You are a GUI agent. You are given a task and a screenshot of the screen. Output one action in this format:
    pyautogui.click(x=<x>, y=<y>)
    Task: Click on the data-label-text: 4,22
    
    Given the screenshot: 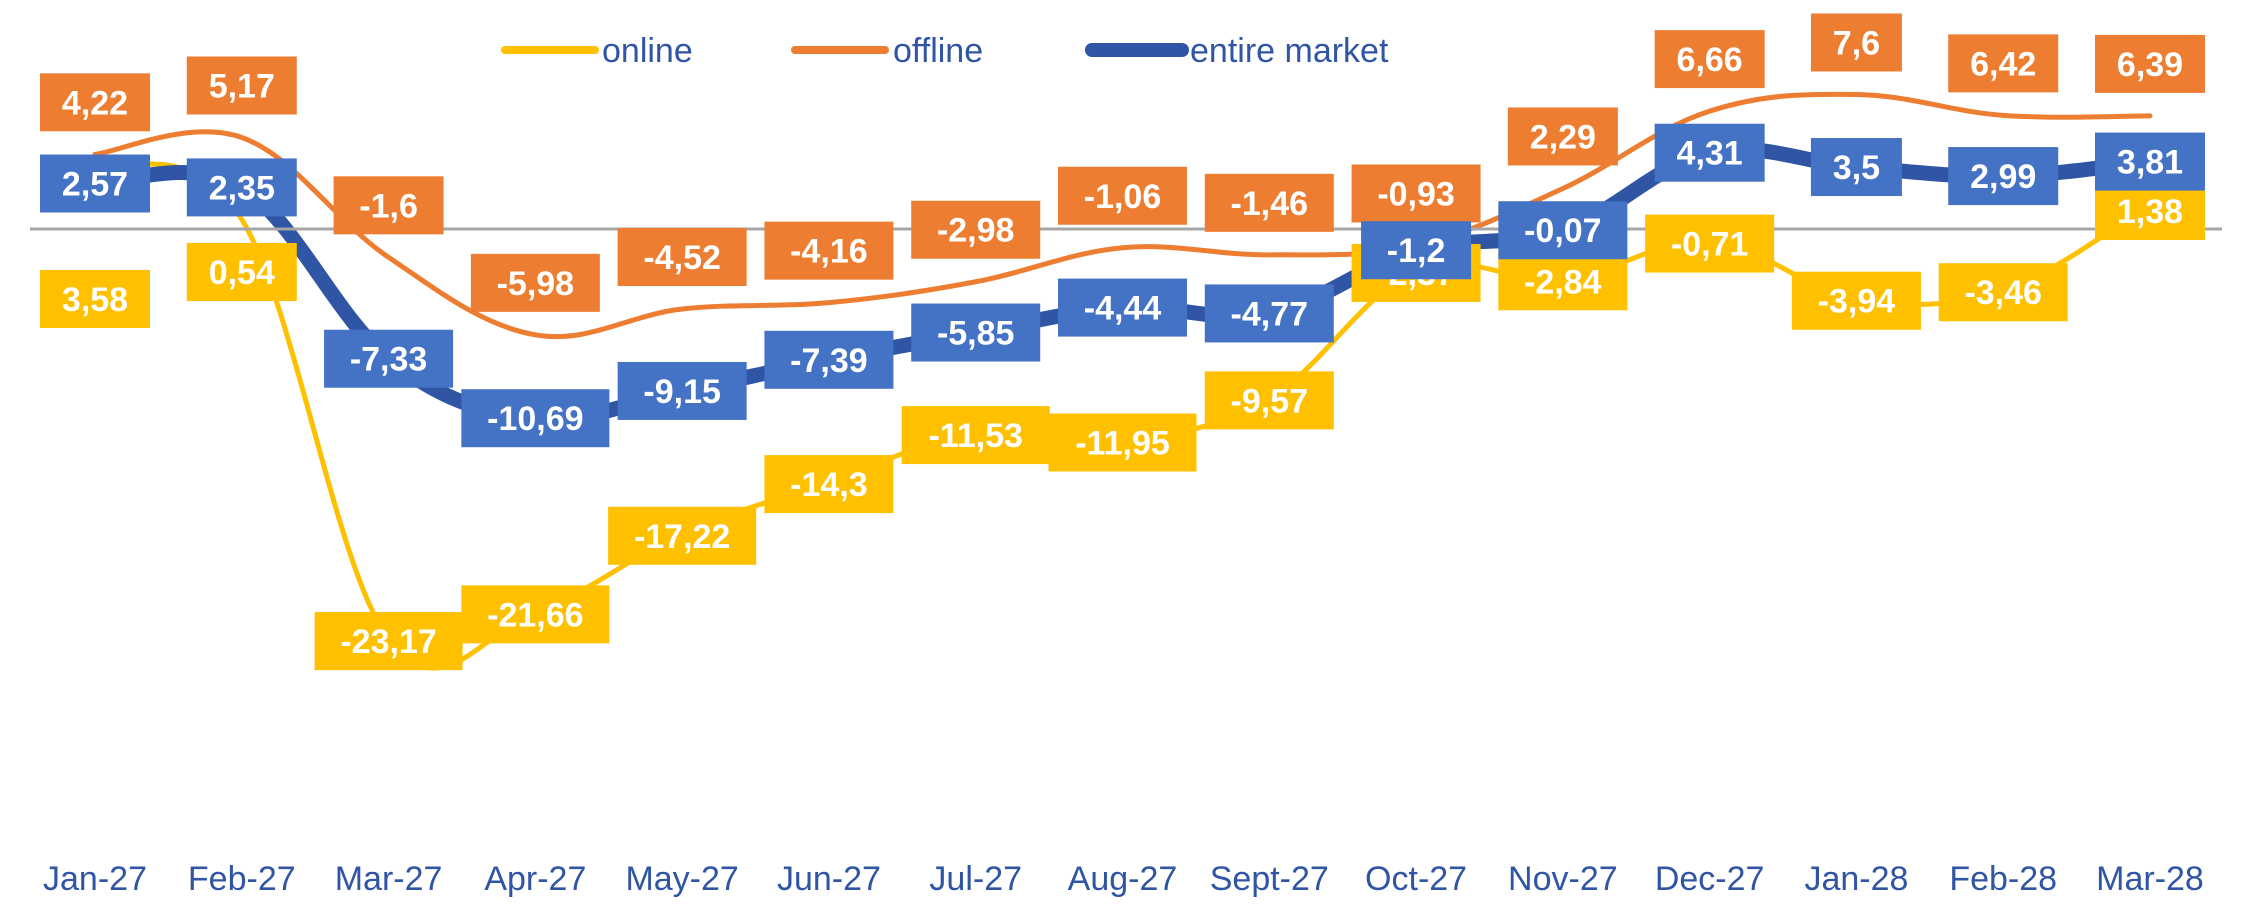 What is the action you would take?
    pyautogui.click(x=95, y=103)
    